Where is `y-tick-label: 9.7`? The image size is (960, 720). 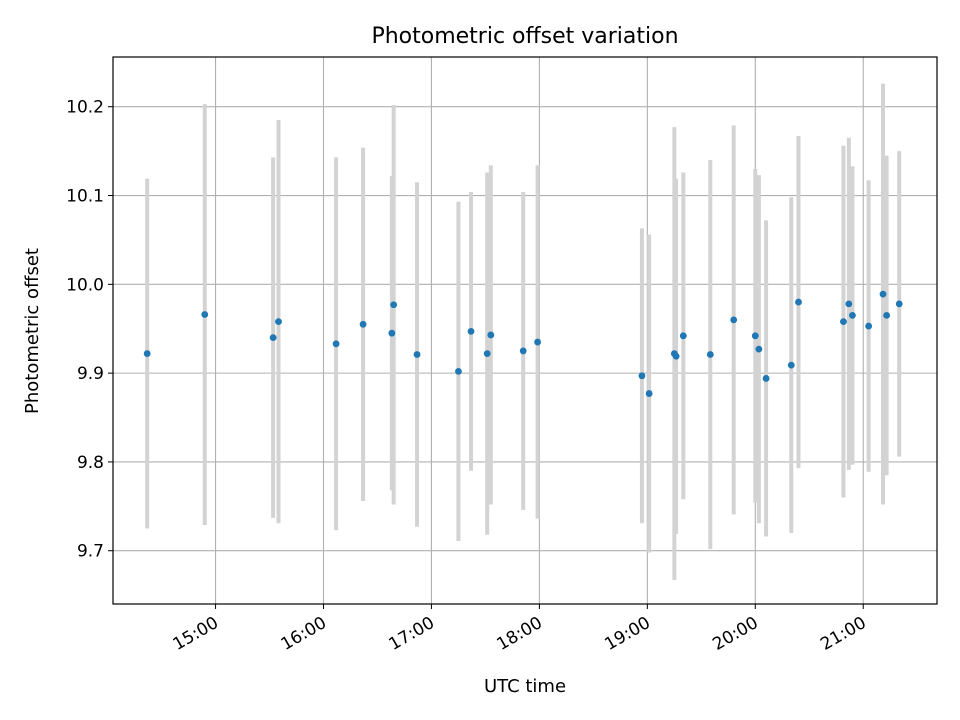
y-tick-label: 9.7 is located at coordinates (90, 552).